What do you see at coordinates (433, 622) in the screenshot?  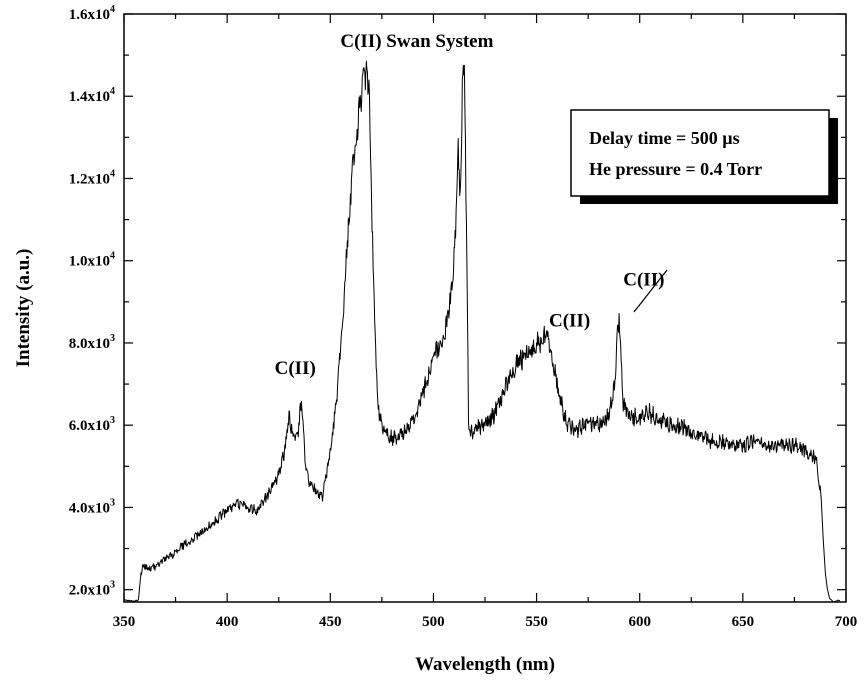 I see `x-tick-label: 500` at bounding box center [433, 622].